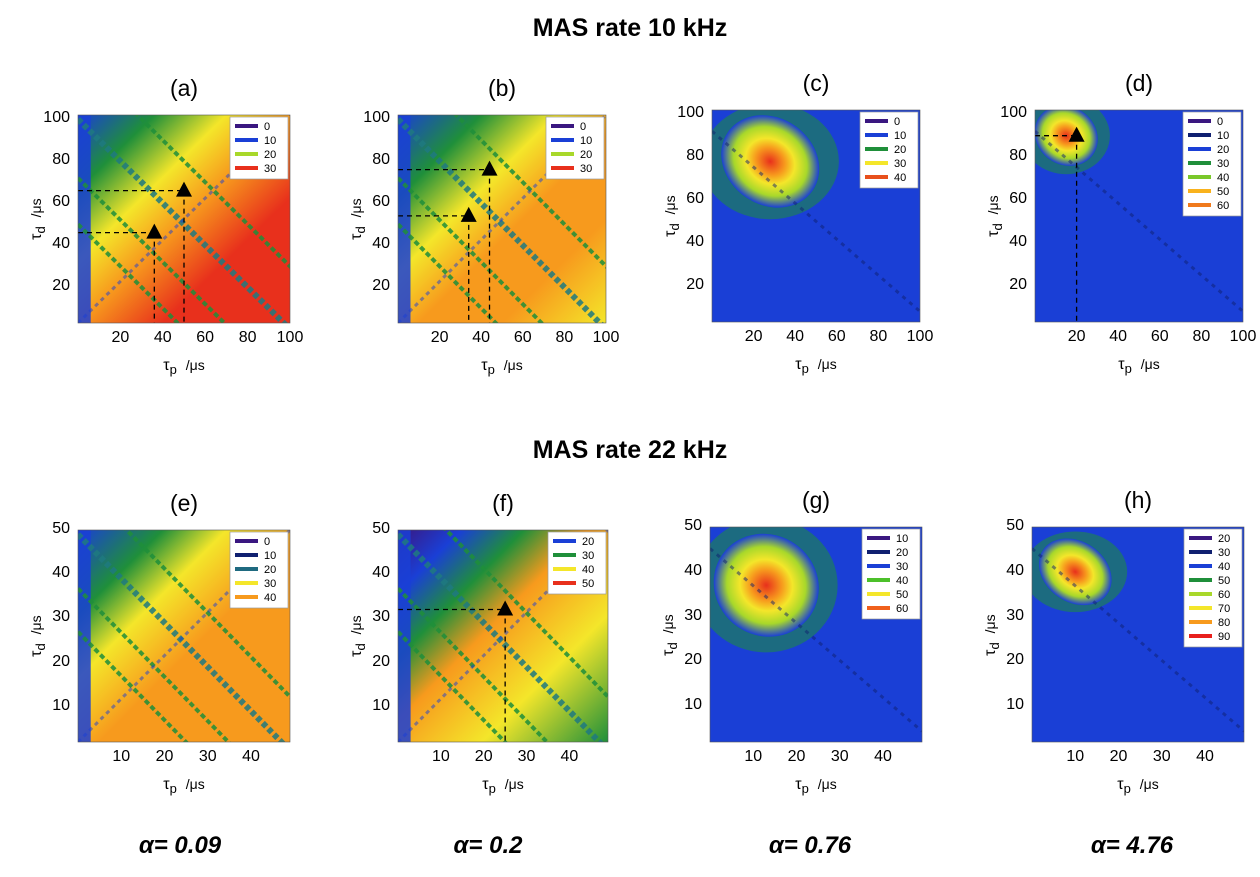 The width and height of the screenshot is (1260, 877). I want to click on panel-label: (c), so click(816, 83).